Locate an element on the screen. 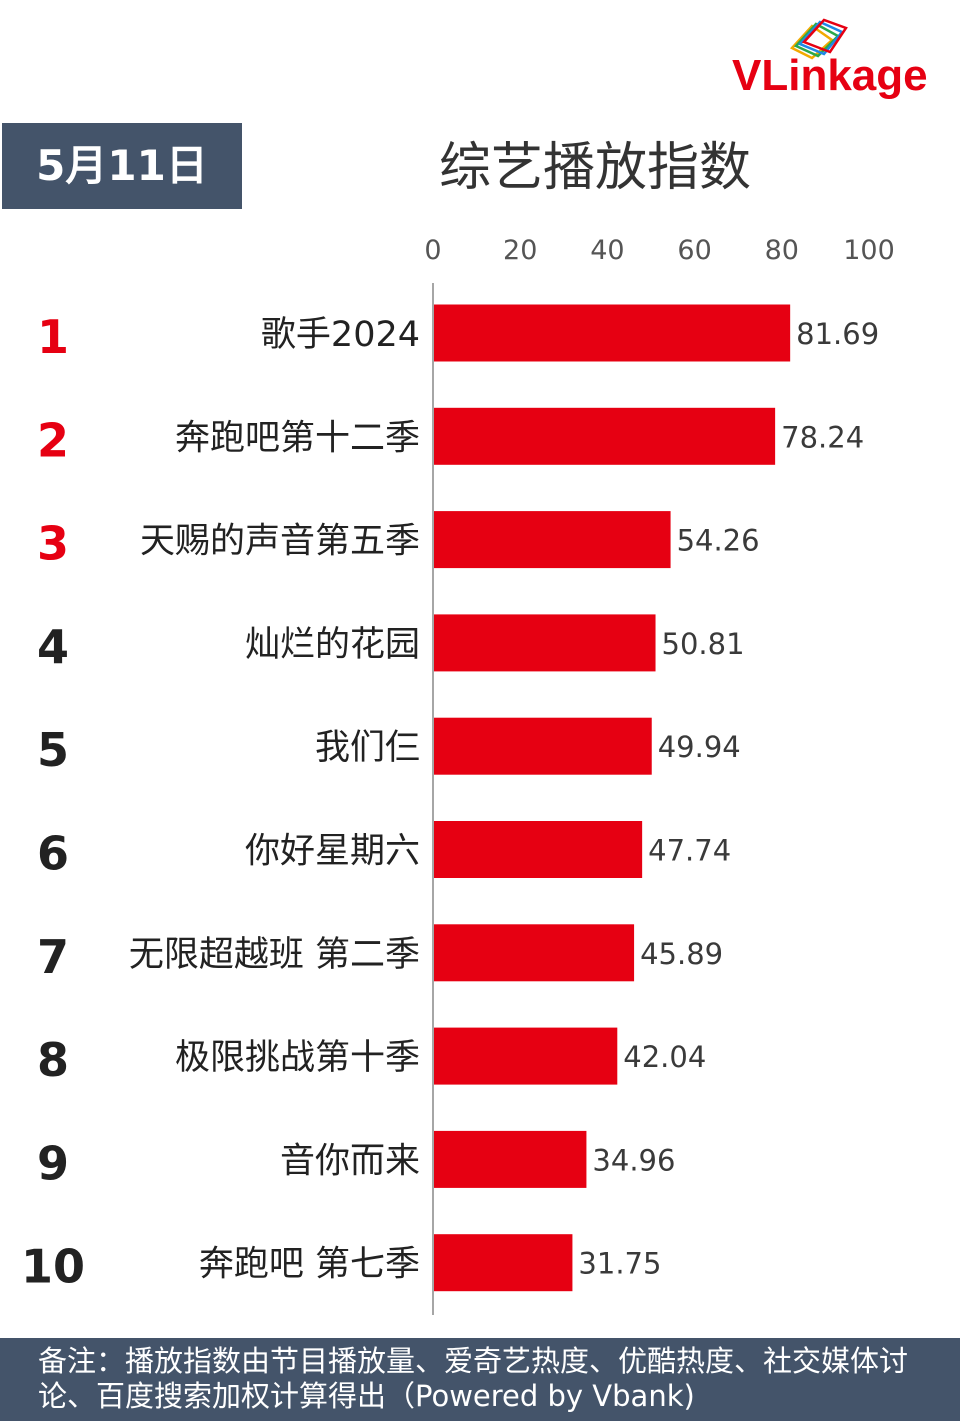  x-tick-label-2: 40 is located at coordinates (607, 250).